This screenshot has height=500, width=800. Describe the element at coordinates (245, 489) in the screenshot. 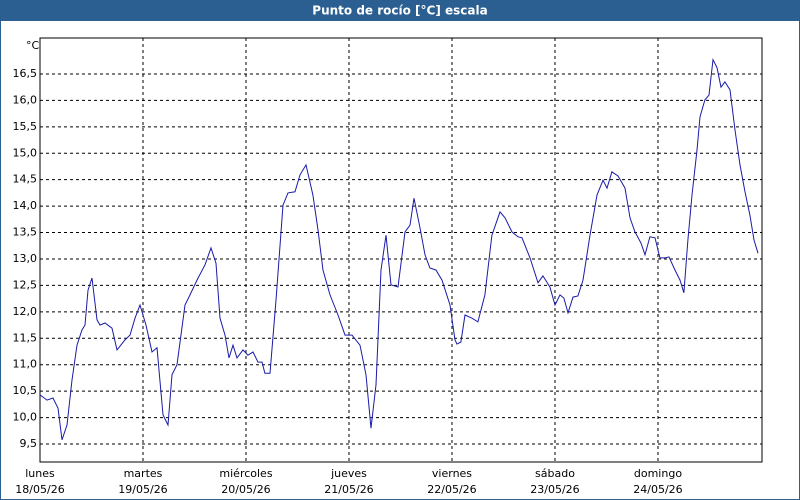

I see `x-tick-date: 20/05/26` at that location.